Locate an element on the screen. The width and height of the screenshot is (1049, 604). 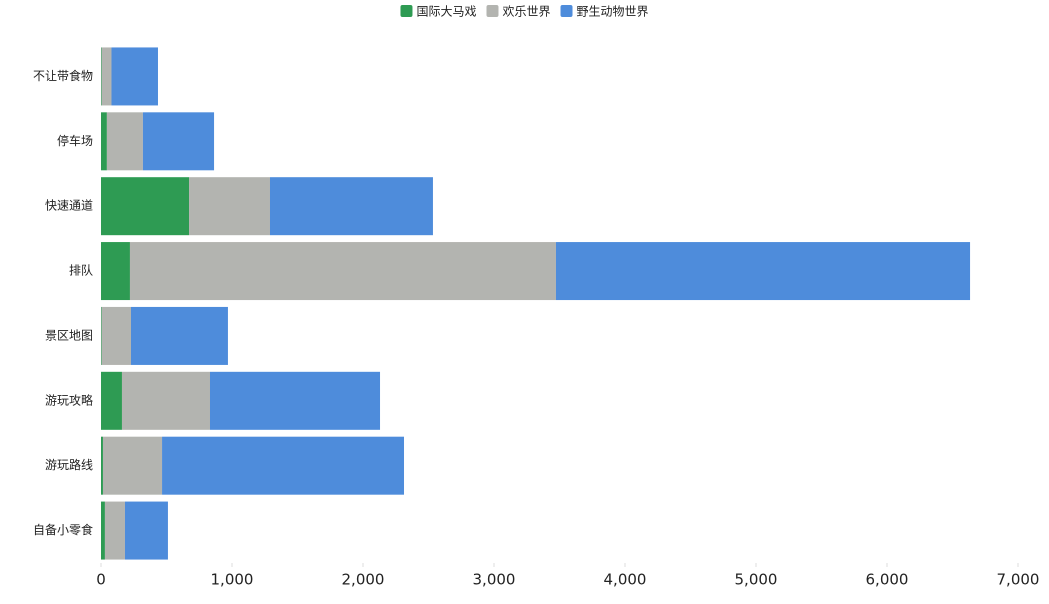
x-tick-label: 0 is located at coordinates (101, 580).